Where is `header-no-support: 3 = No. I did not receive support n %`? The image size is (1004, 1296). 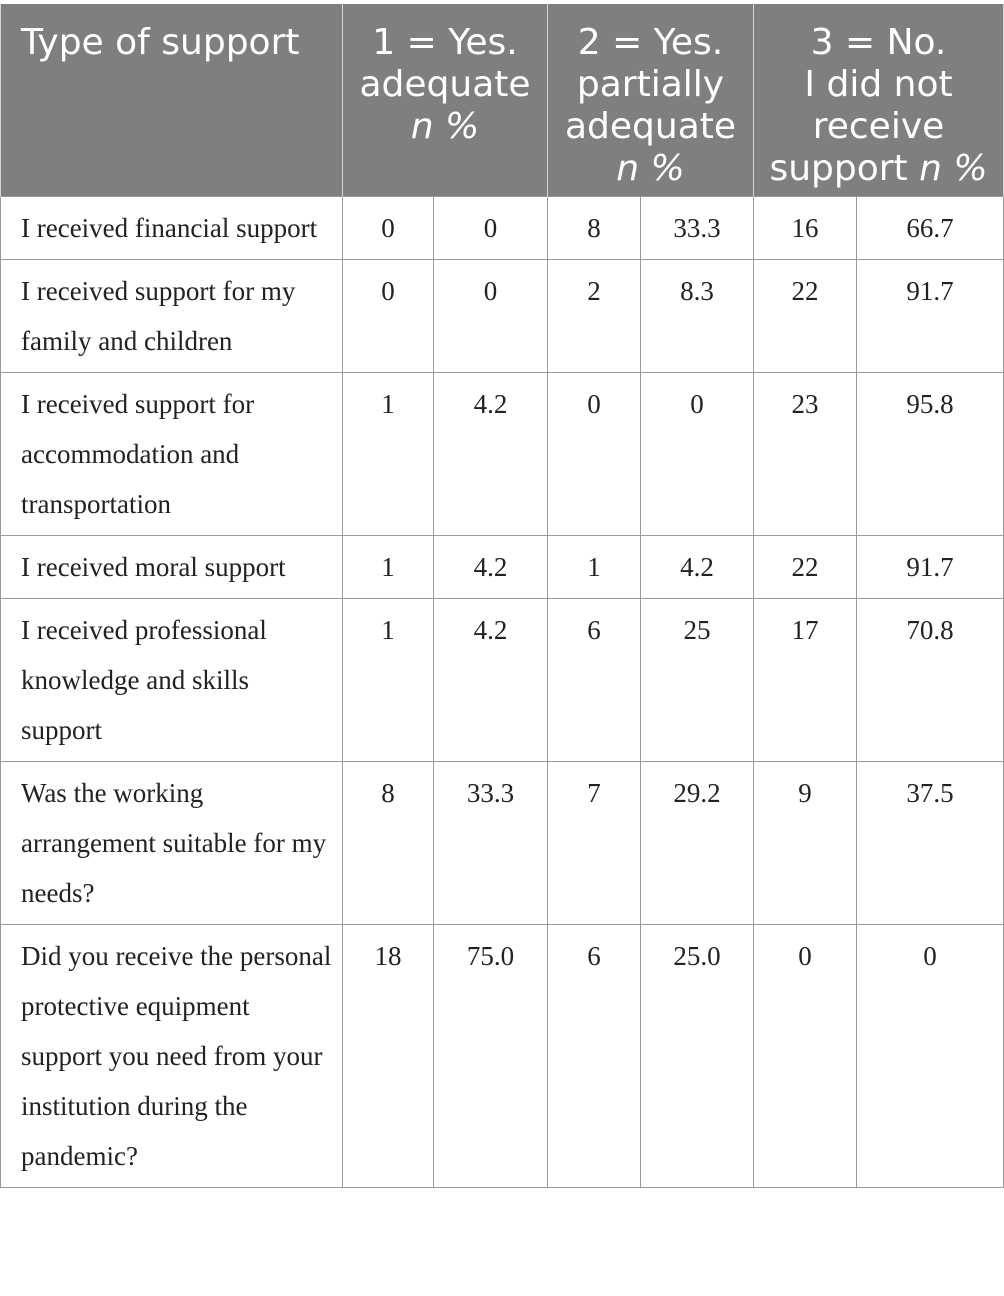
header-no-support: 3 = No. I did not receive support n % is located at coordinates (878, 100).